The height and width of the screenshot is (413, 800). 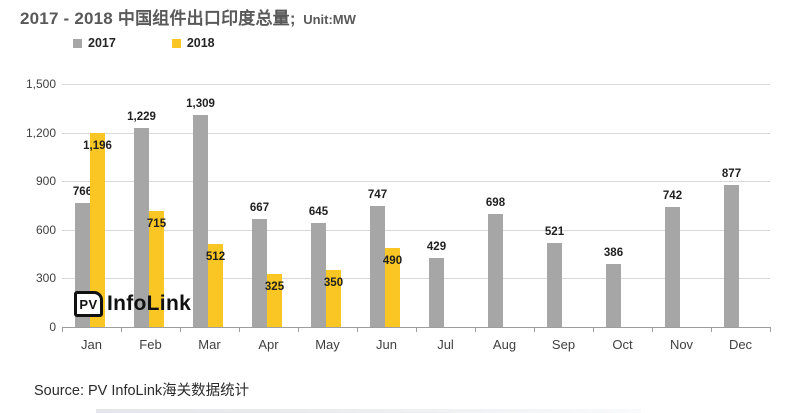 I want to click on bar-2017-aug, so click(x=495, y=270).